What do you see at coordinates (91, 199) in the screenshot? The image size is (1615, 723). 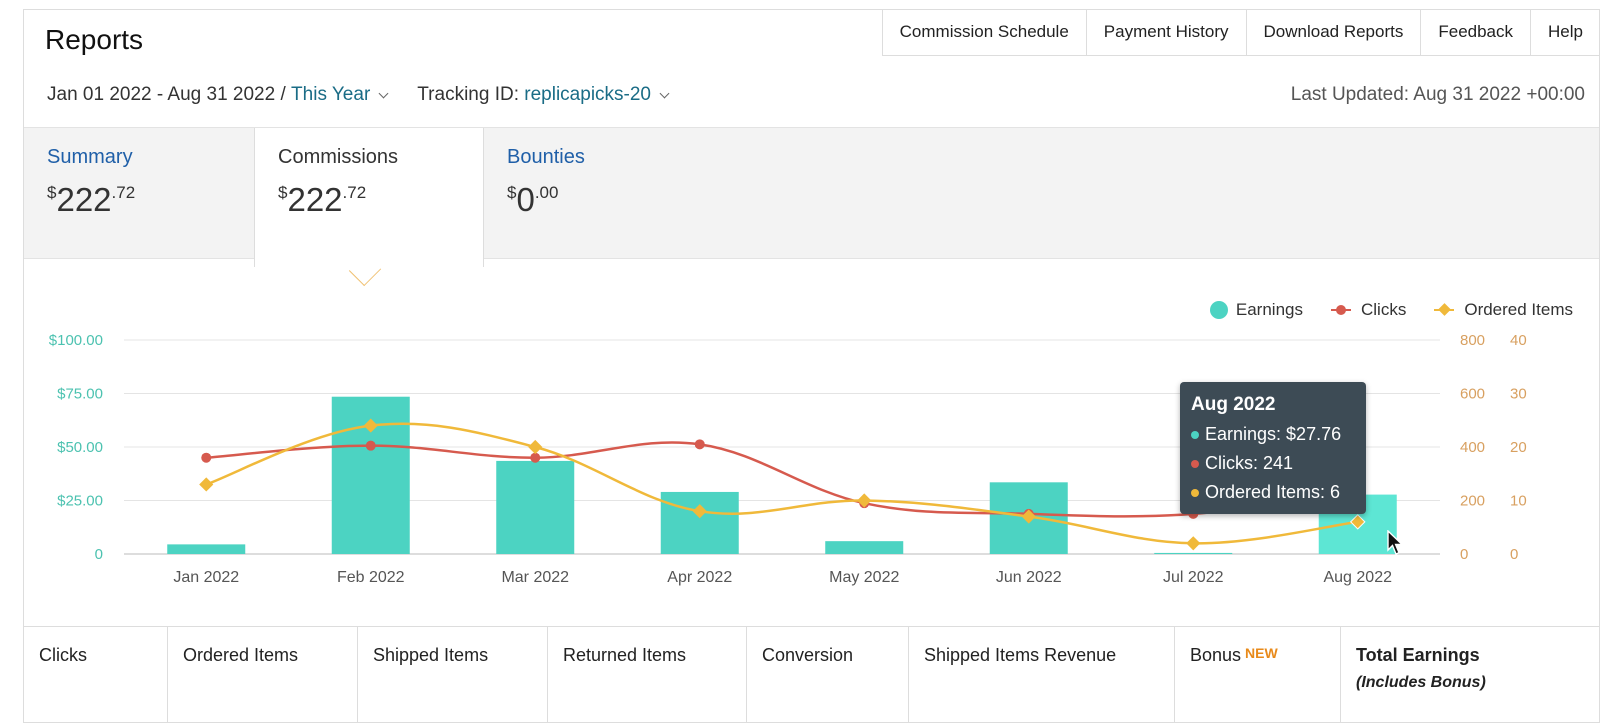 I see `tab-summary-value: $222.72` at bounding box center [91, 199].